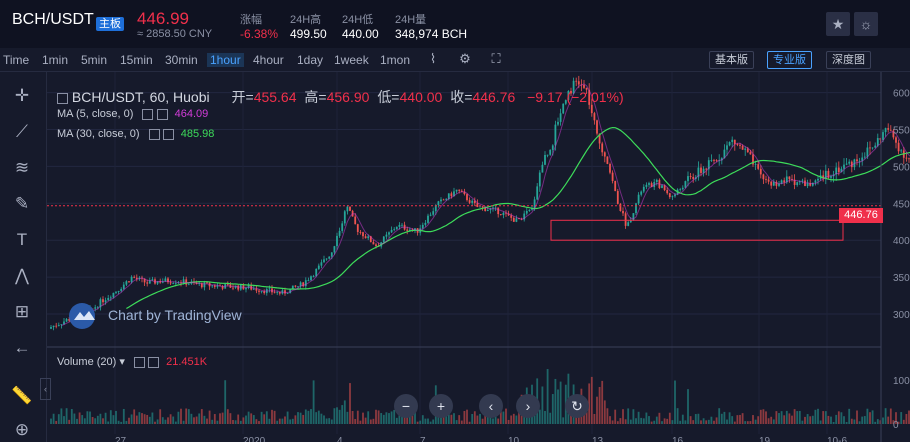  Describe the element at coordinates (866, 24) in the screenshot. I see `sun-icon: ☼` at that location.